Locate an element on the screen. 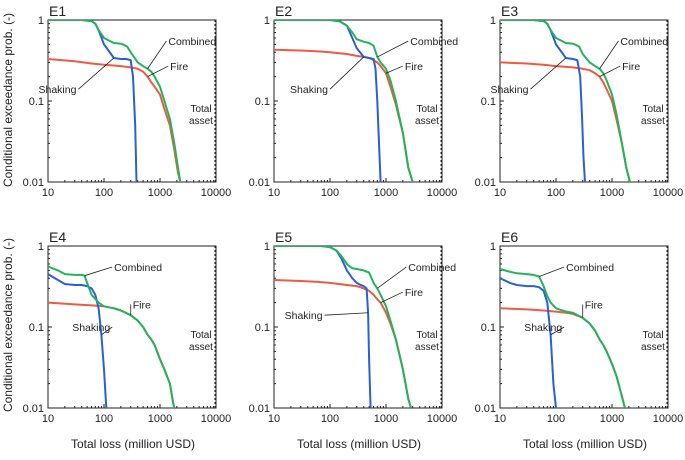 The height and width of the screenshot is (460, 685). panel-2-series-combined is located at coordinates (344, 101).